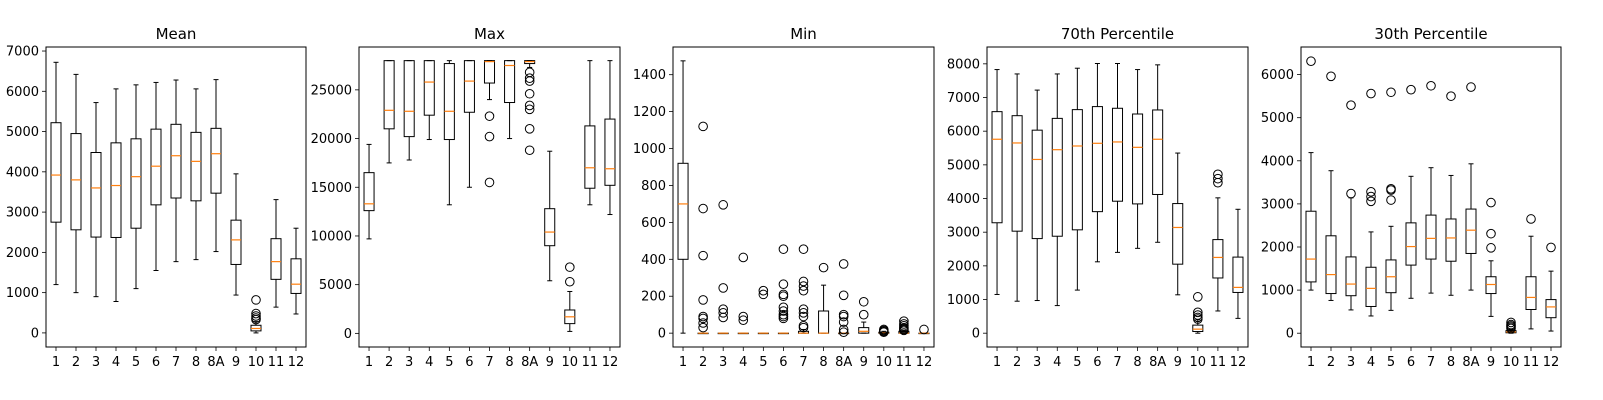 This screenshot has width=1603, height=400. I want to click on chart-title: Min, so click(803, 34).